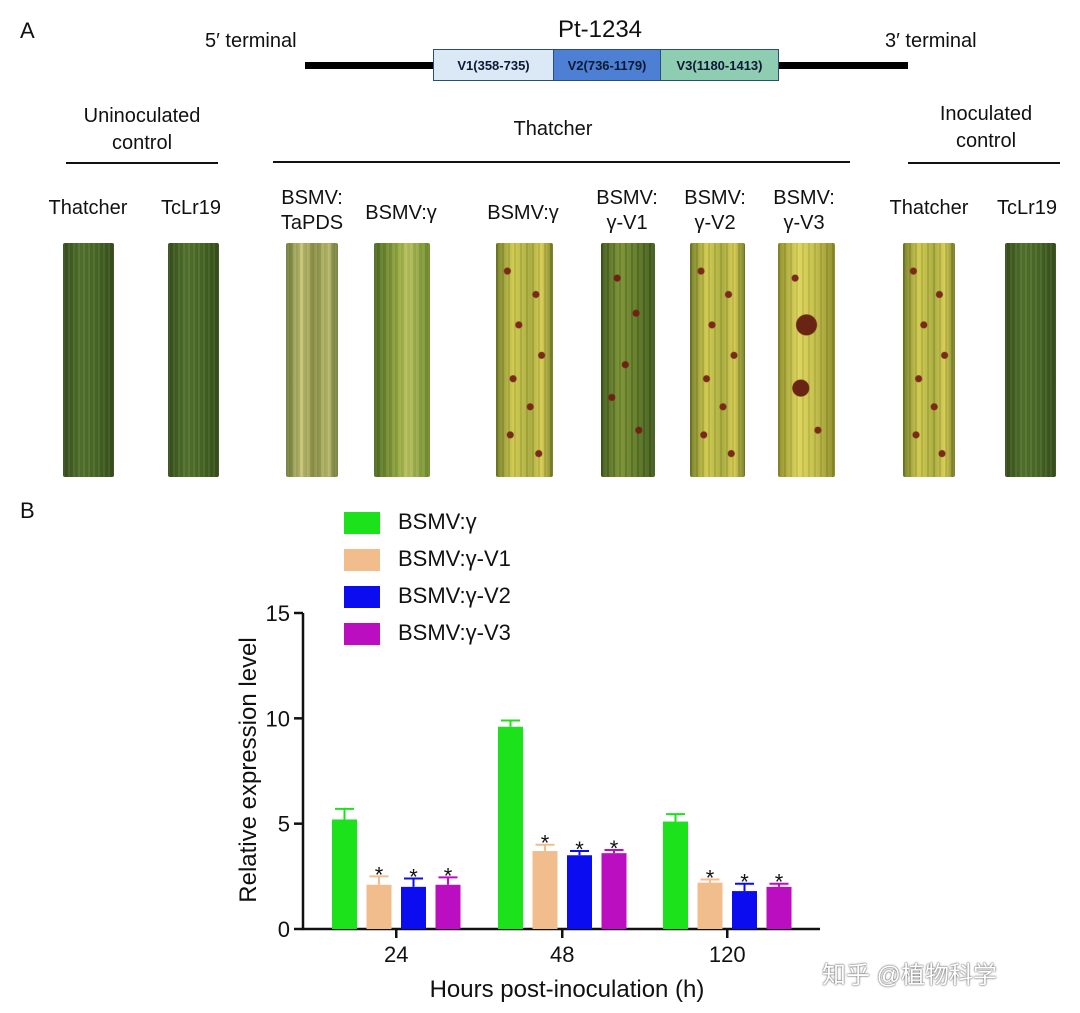 This screenshot has height=1013, width=1080. What do you see at coordinates (744, 910) in the screenshot?
I see `bar-120-s2` at bounding box center [744, 910].